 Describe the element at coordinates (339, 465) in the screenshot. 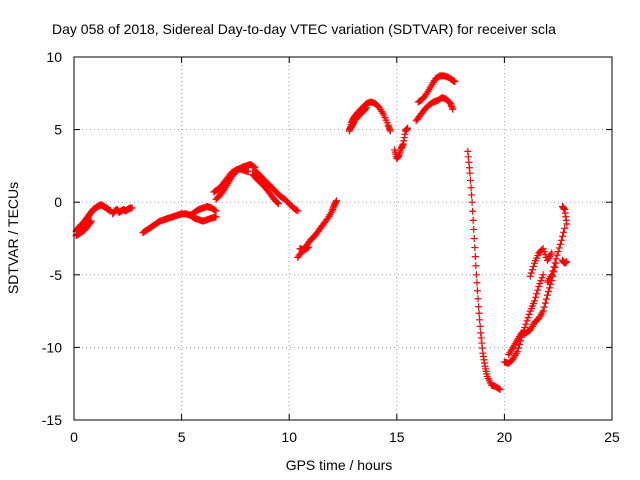

I see `x-axis-label: GPS time / hours` at that location.